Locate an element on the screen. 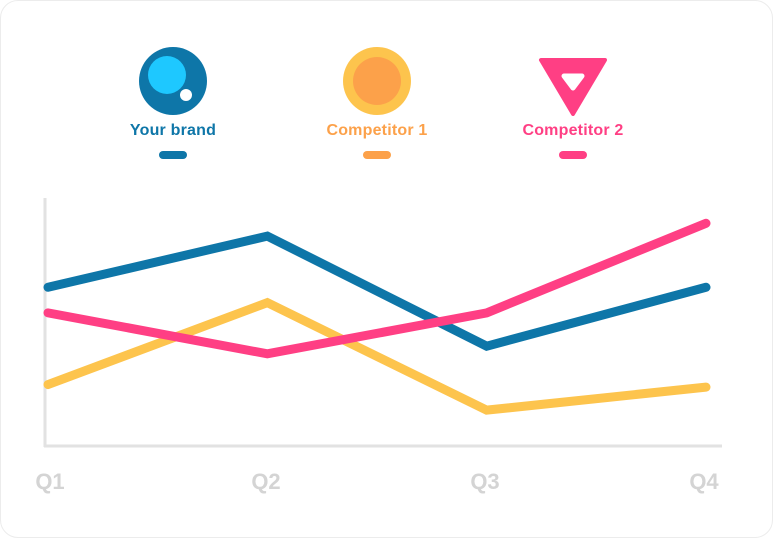 This screenshot has height=538, width=773. brand-bubble-icon is located at coordinates (173, 81).